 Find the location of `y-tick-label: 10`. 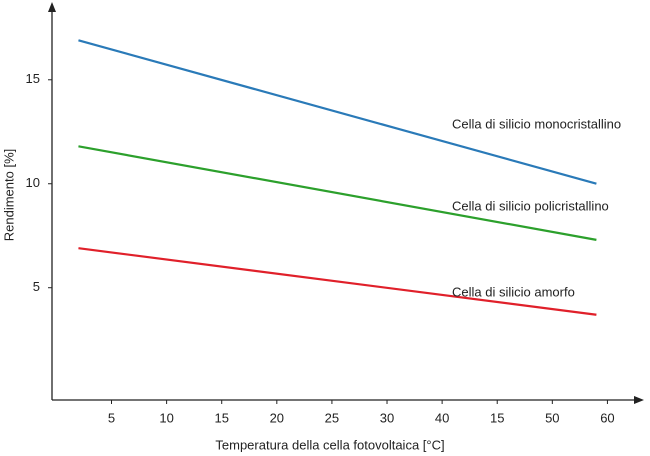

y-tick-label: 10 is located at coordinates (33, 182).